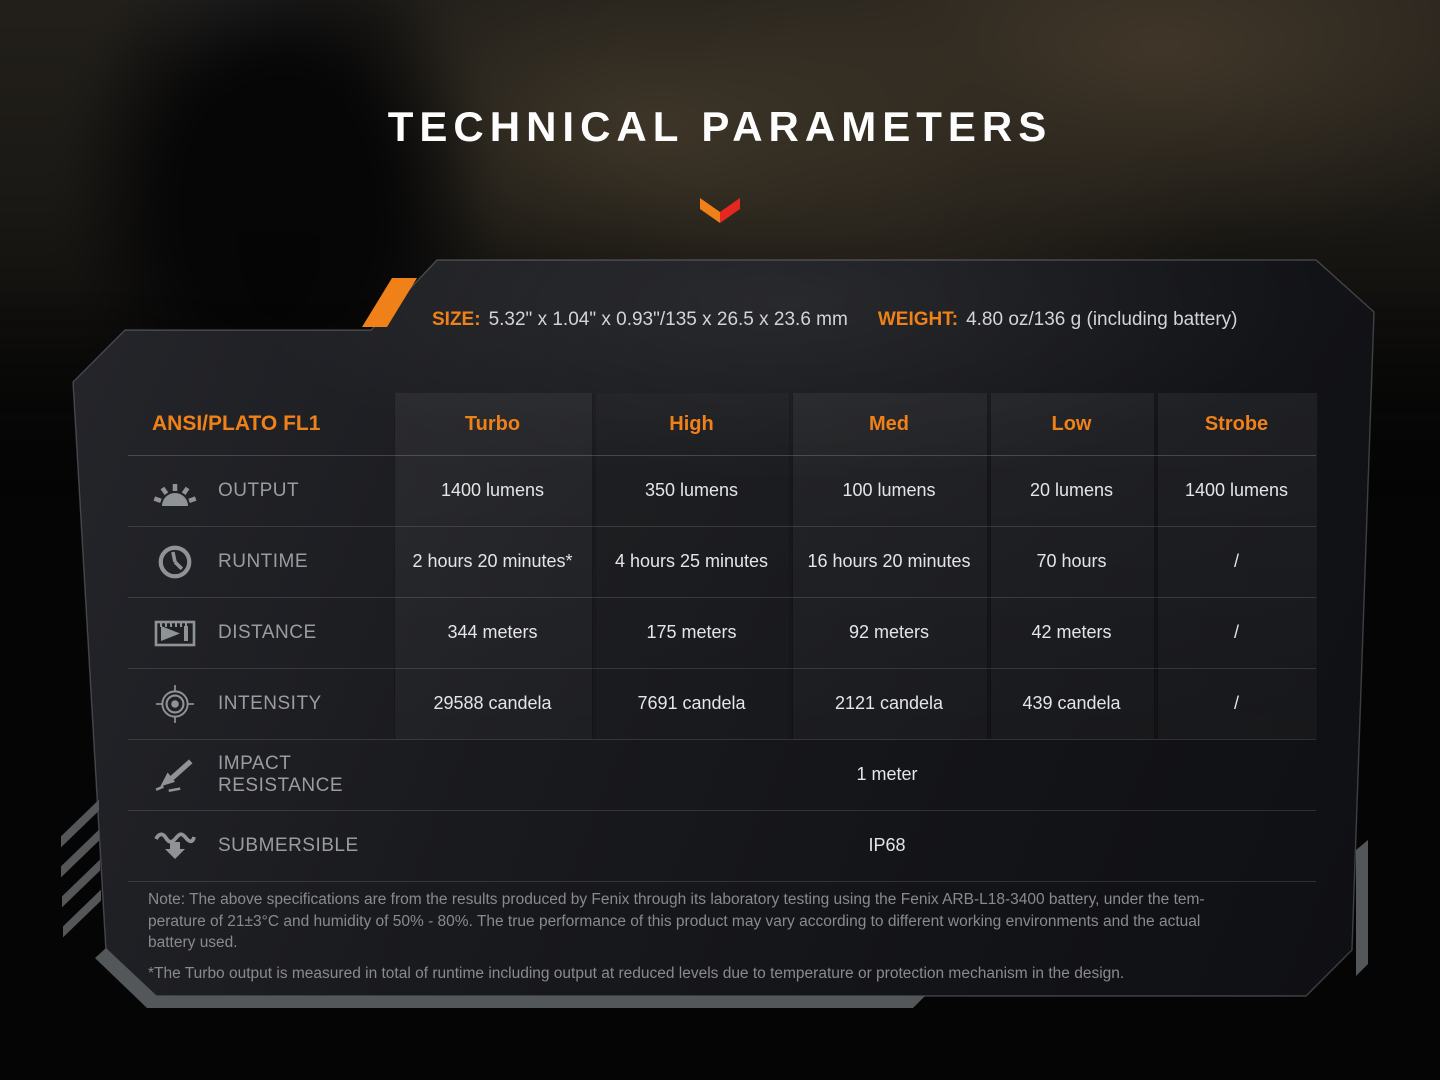 The image size is (1440, 1080). Describe the element at coordinates (492, 632) in the screenshot. I see `cell-distance-turbo: 344 meters` at that location.